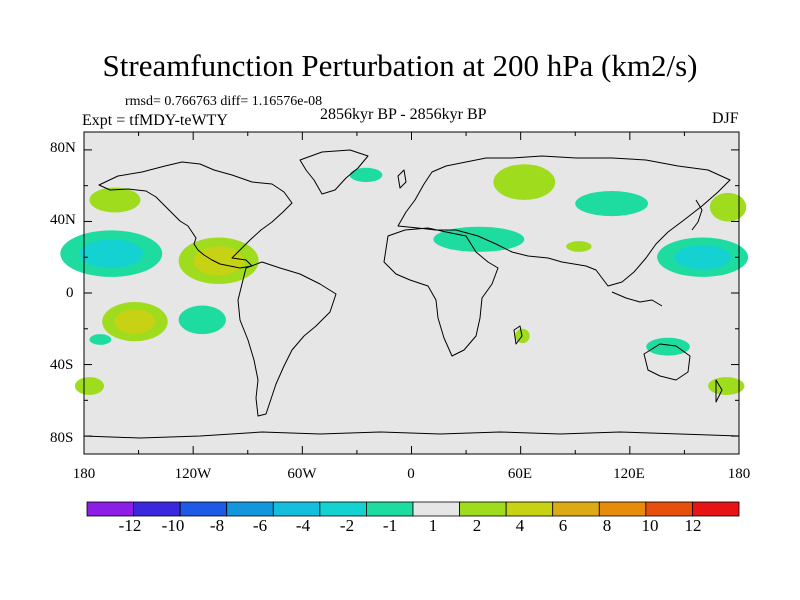  What do you see at coordinates (607, 525) in the screenshot?
I see `colorbar-label: 8` at bounding box center [607, 525].